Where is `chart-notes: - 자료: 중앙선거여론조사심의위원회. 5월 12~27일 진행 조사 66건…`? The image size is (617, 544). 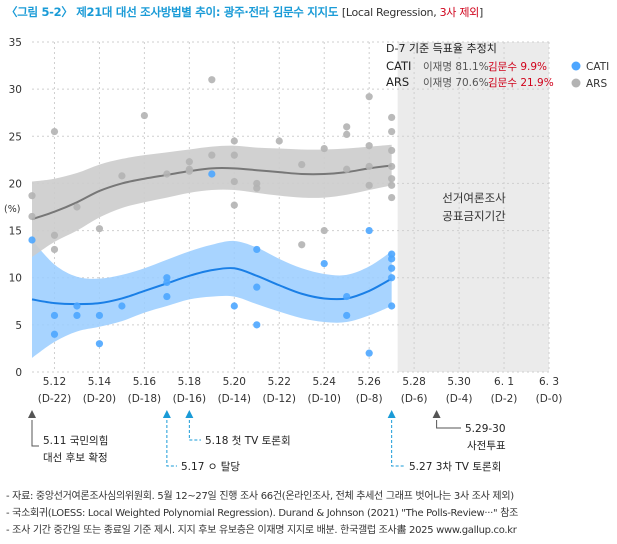
chart-notes: - 자료: 중앙선거여론조사심의위원회. 5월 12~27일 진행 조사 66건… is located at coordinates (262, 513).